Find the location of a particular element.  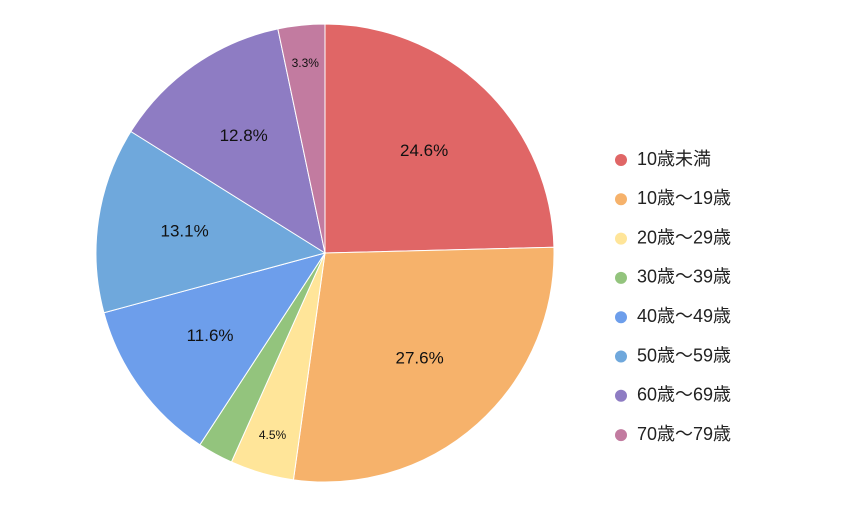

legend-label-3: 20歳〜29歳 is located at coordinates (684, 237).